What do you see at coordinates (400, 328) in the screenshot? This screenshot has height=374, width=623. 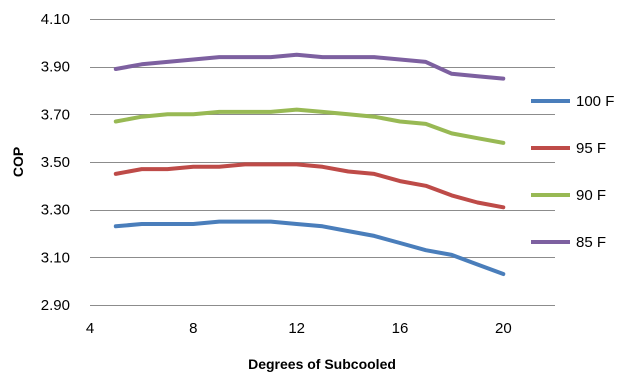 I see `x-tick-label: 16` at bounding box center [400, 328].